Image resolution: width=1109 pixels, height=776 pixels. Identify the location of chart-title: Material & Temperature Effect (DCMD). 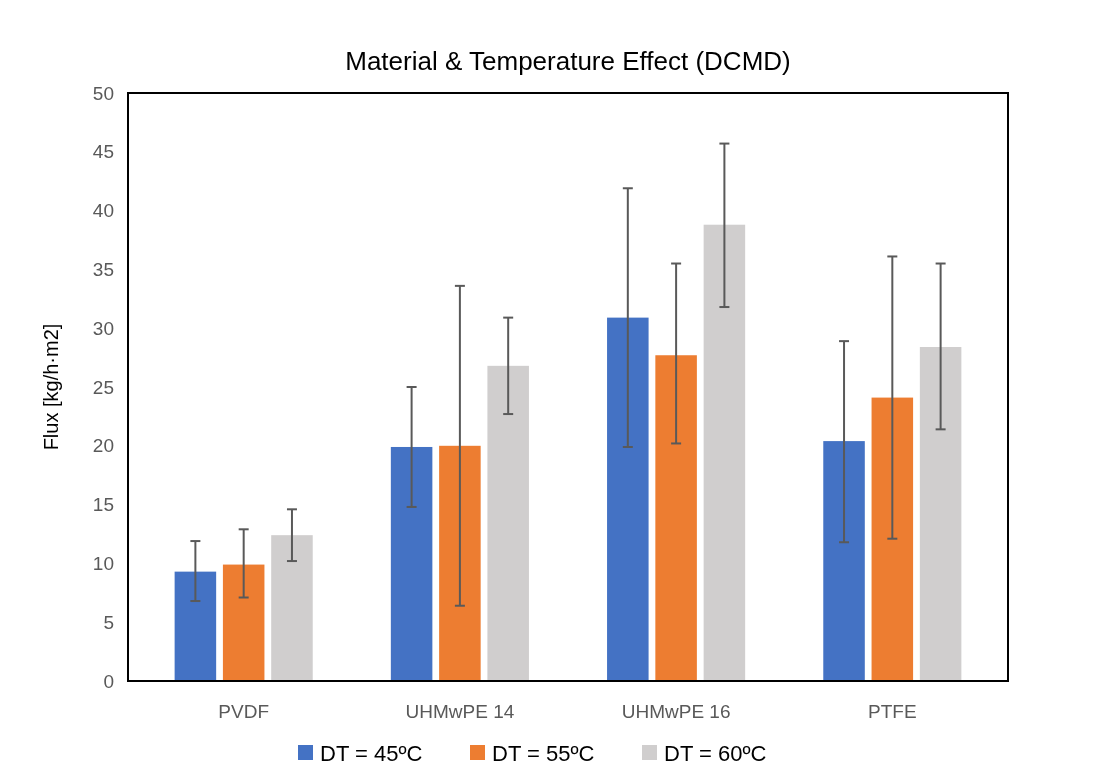
(568, 61).